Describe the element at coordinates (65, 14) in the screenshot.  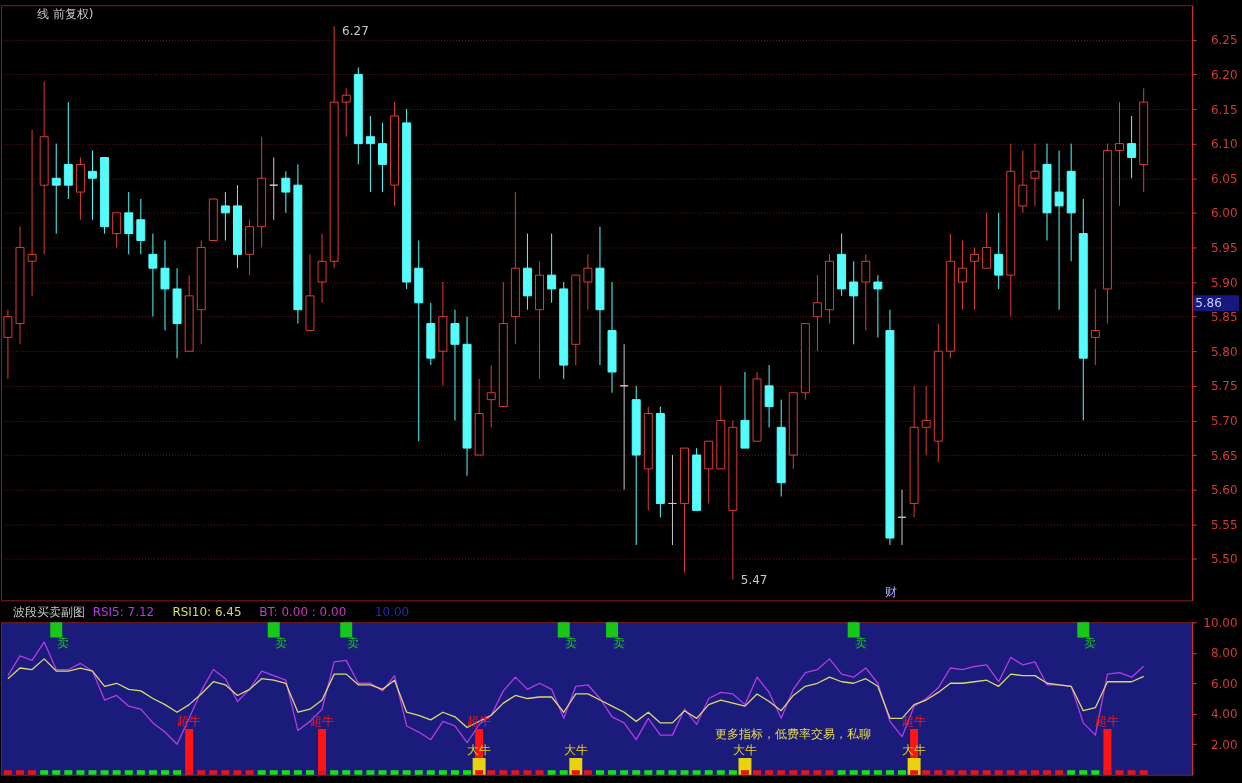
I see `chart-title: 线 前复权)` at that location.